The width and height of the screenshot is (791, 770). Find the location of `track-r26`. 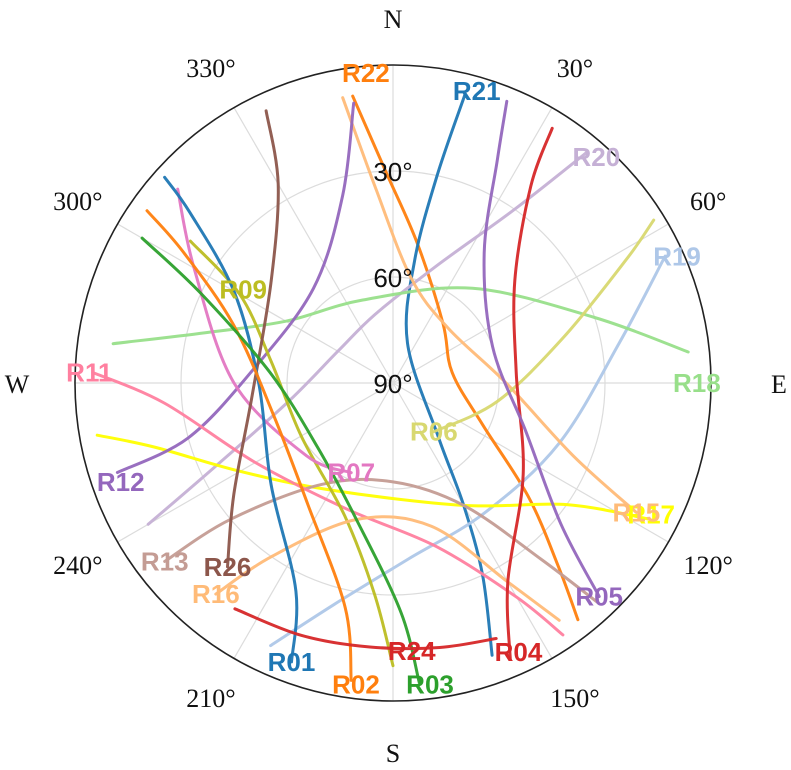

track-r26 is located at coordinates (253, 339).